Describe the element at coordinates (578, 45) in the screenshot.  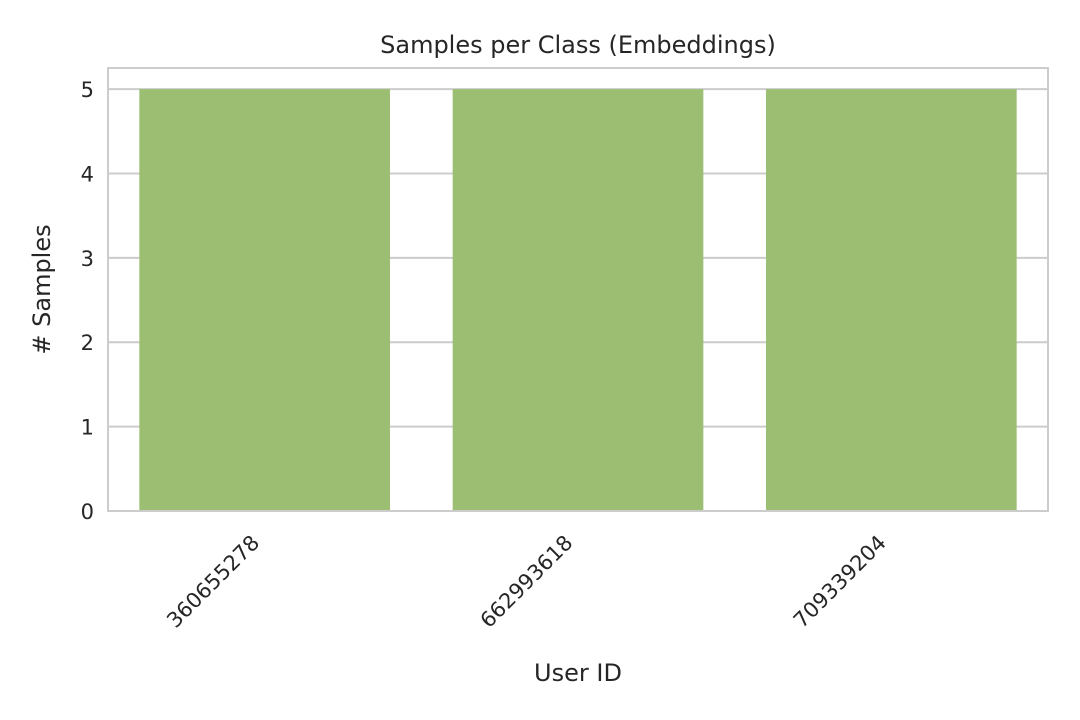
I see `chart-title: Samples per Class (Embeddings)` at that location.